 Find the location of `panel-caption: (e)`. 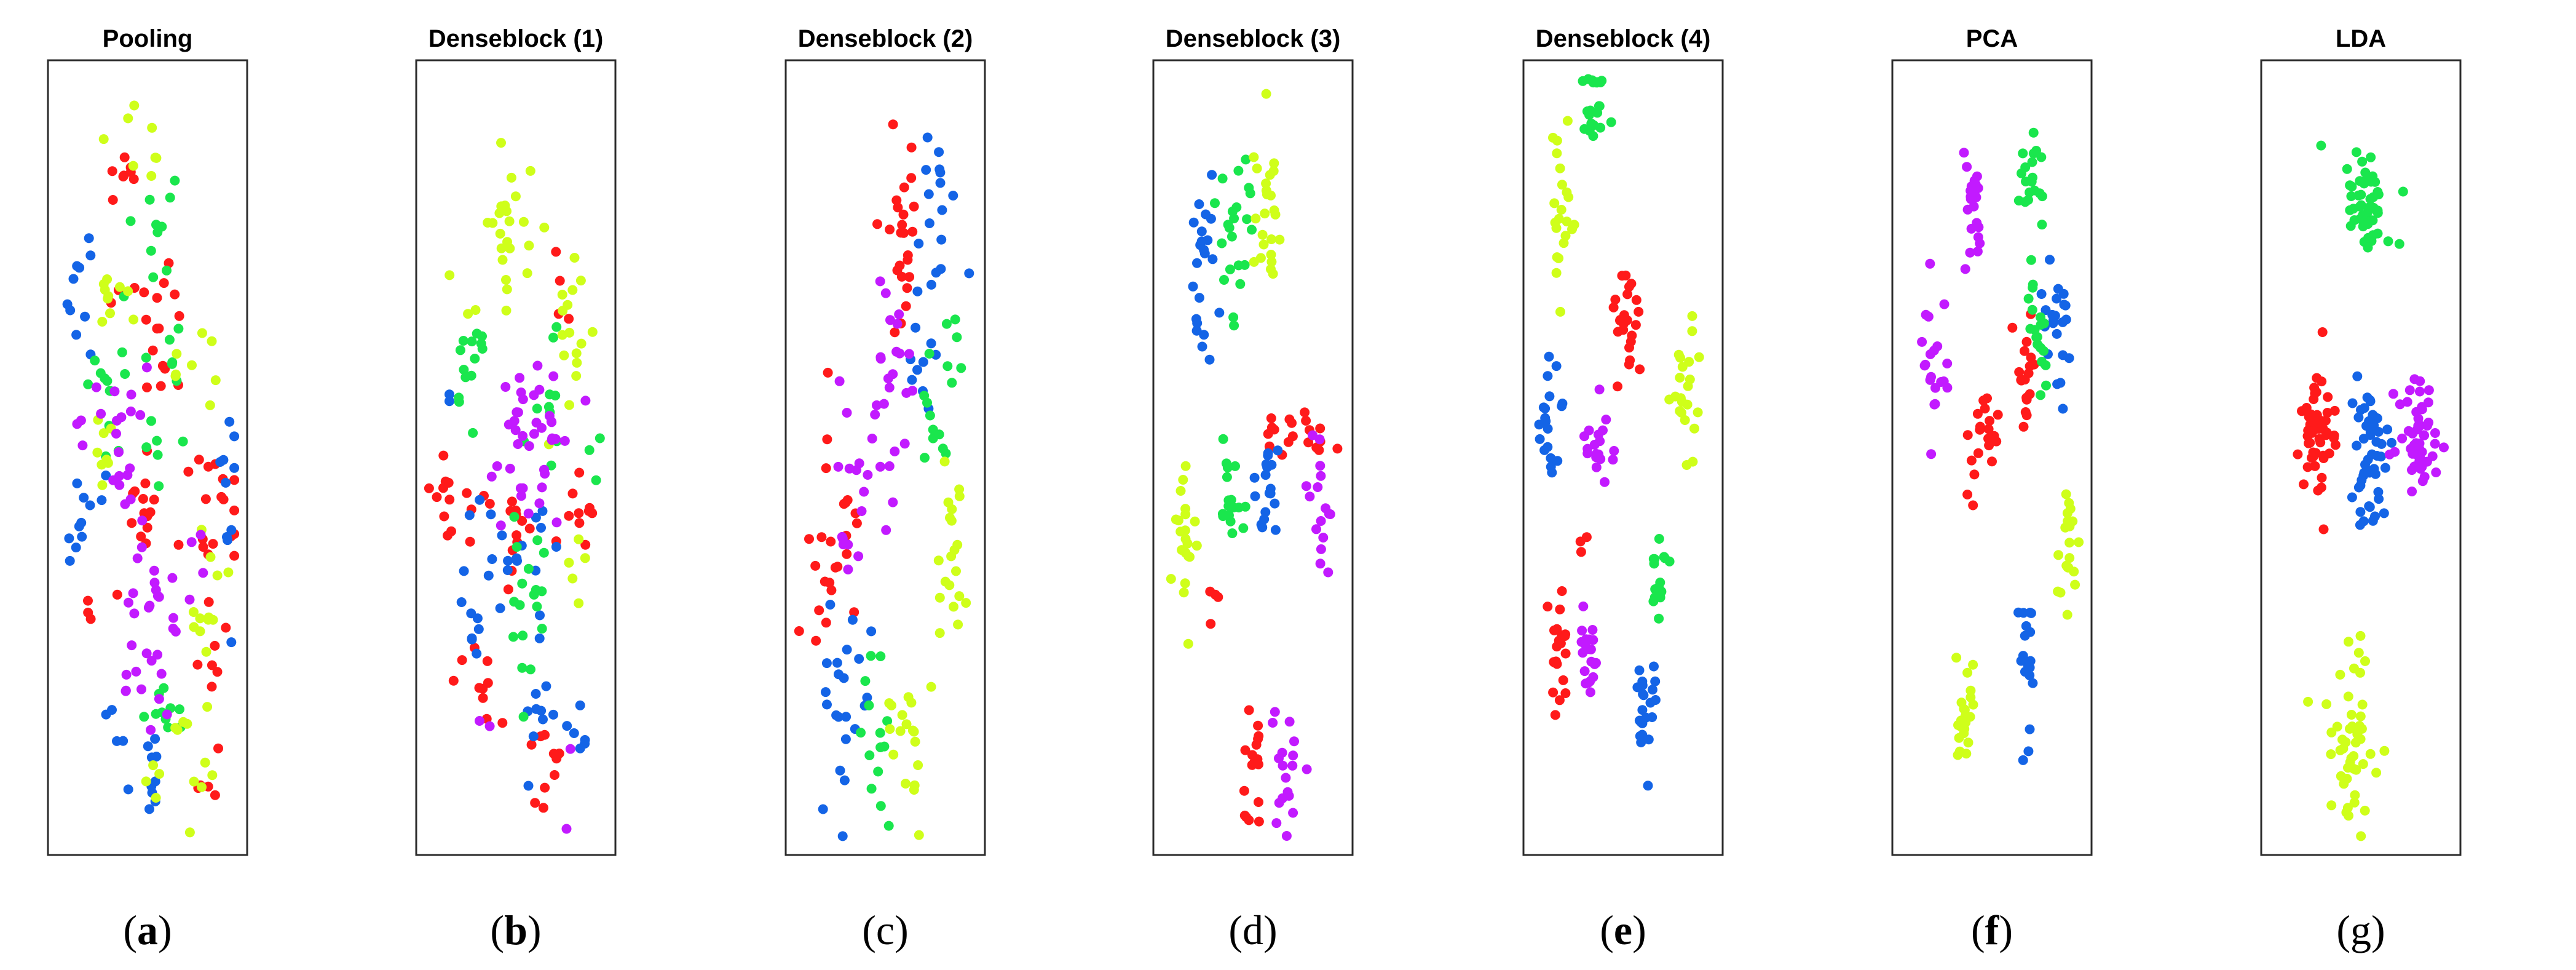

panel-caption: (e) is located at coordinates (1623, 930).